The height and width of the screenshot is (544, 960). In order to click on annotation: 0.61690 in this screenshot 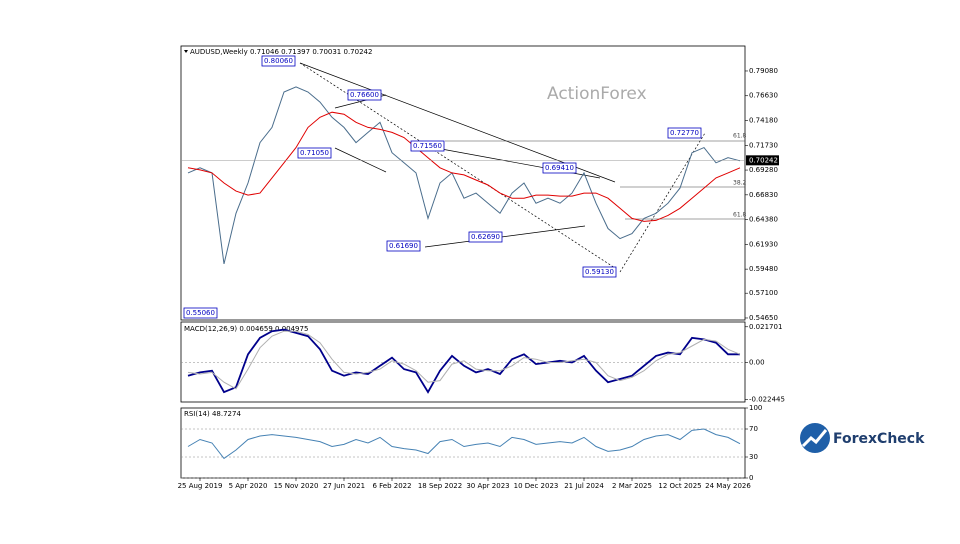, I will do `click(403, 246)`.